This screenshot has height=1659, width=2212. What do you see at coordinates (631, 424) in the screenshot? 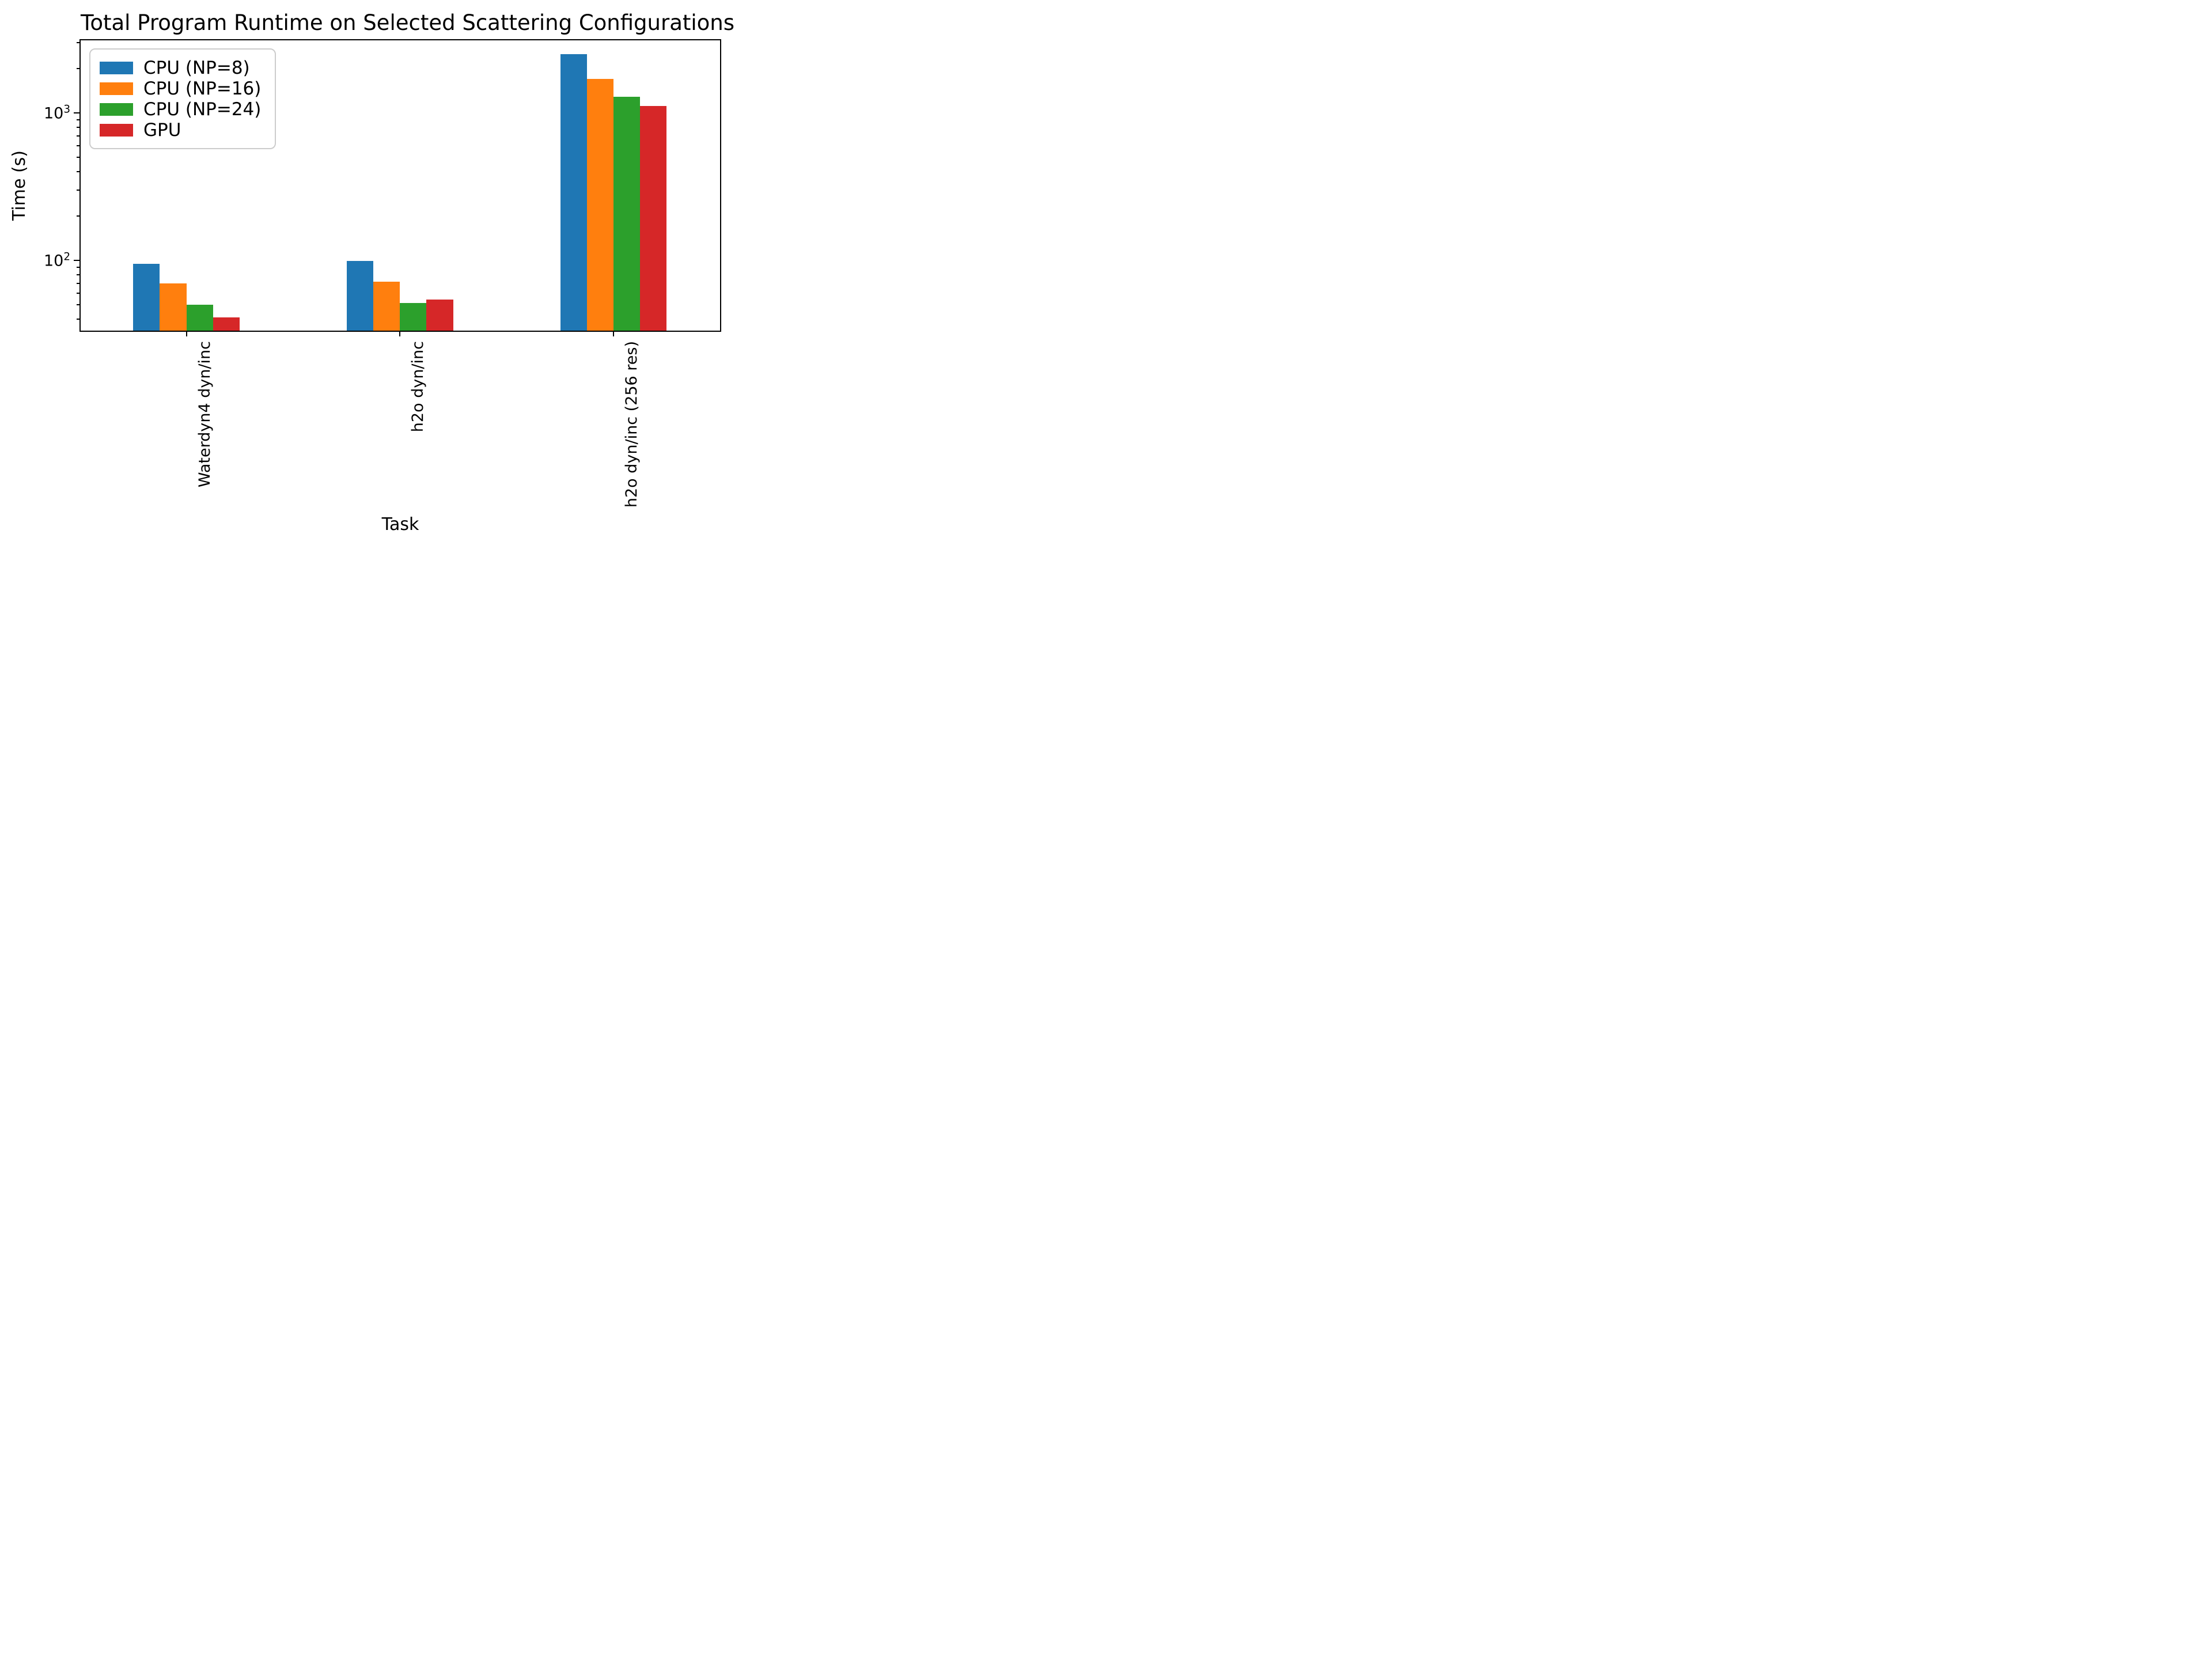
I see `x-tick-label: h2o dyn/inc (256 res)` at bounding box center [631, 424].